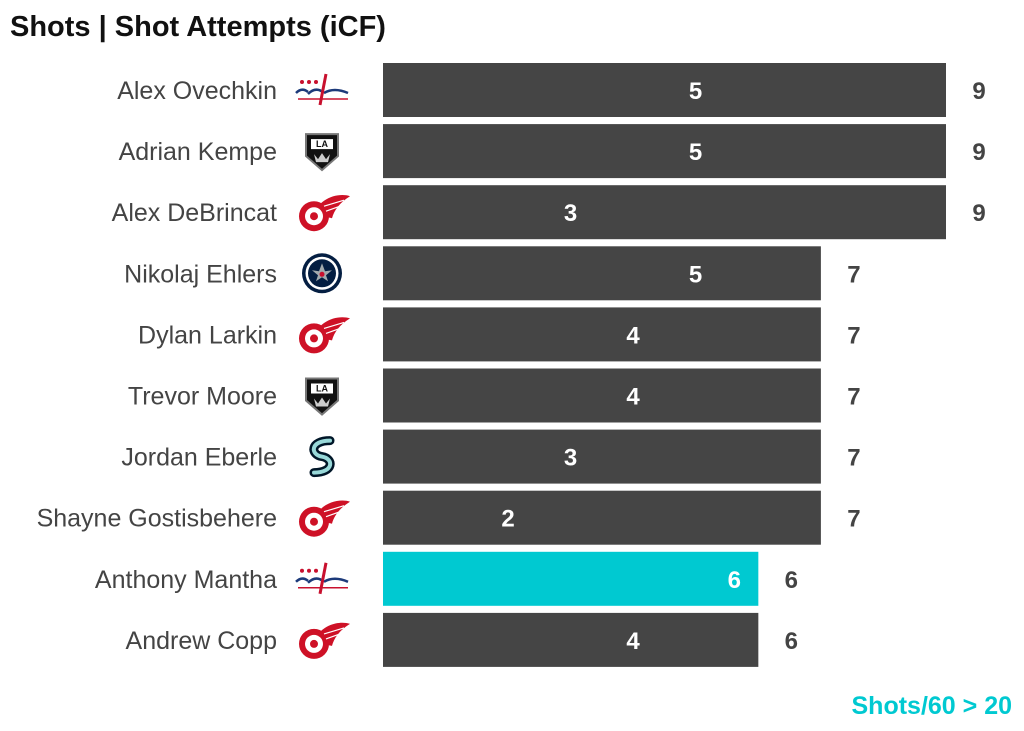 The image size is (1024, 731). What do you see at coordinates (186, 580) in the screenshot?
I see `player-name-label: Anthony Mantha` at bounding box center [186, 580].